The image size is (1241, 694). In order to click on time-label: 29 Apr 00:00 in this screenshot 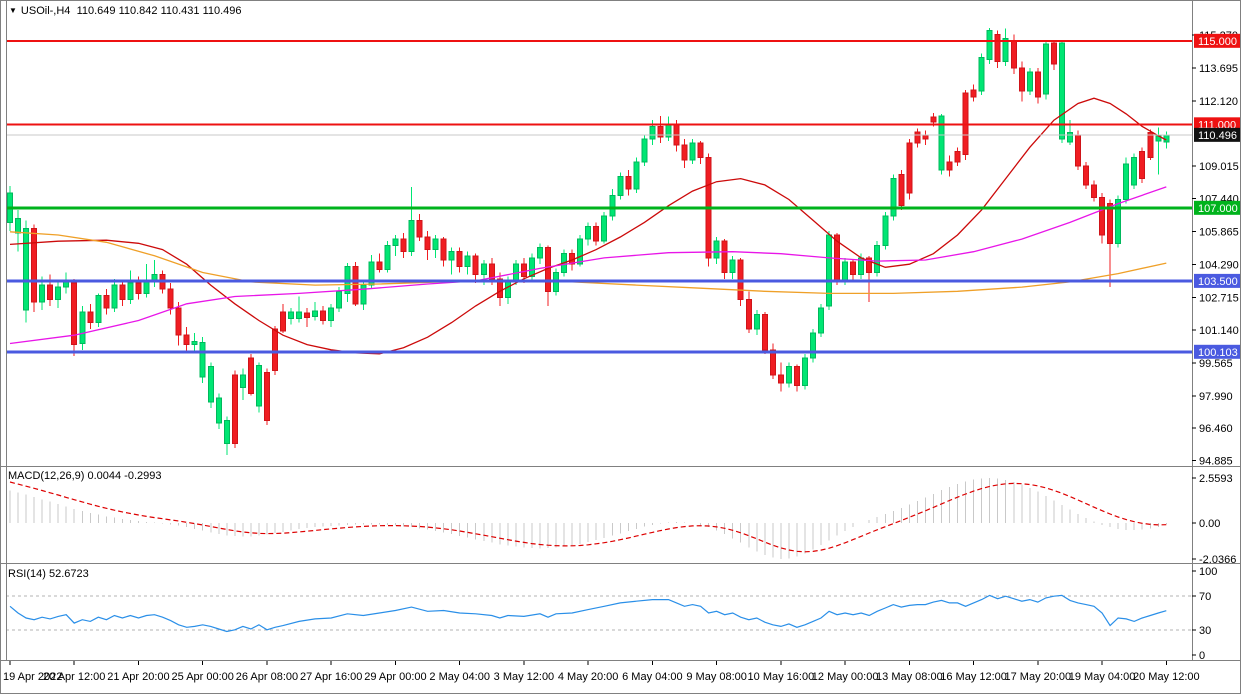, I will do `click(395, 677)`.